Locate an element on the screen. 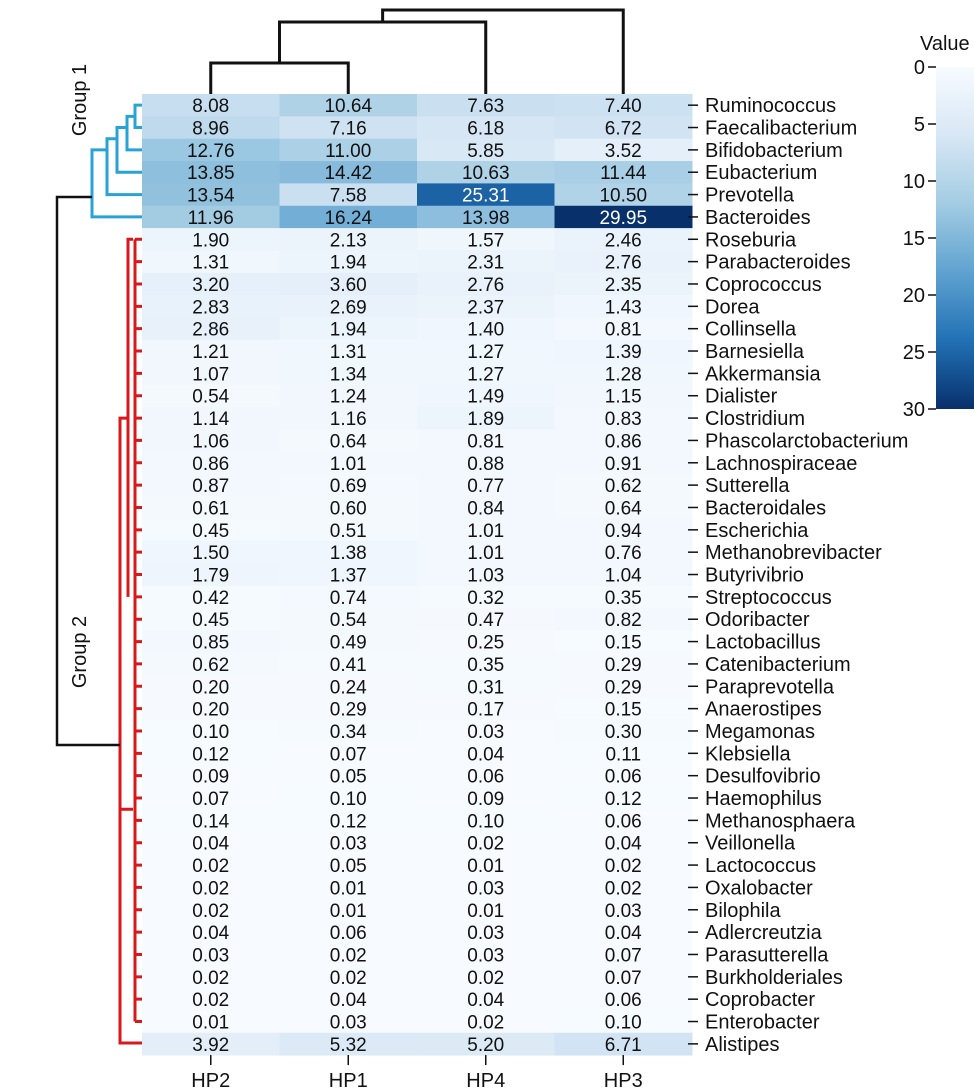 This screenshot has width=974, height=1089. cell-value: 2.76 is located at coordinates (623, 263).